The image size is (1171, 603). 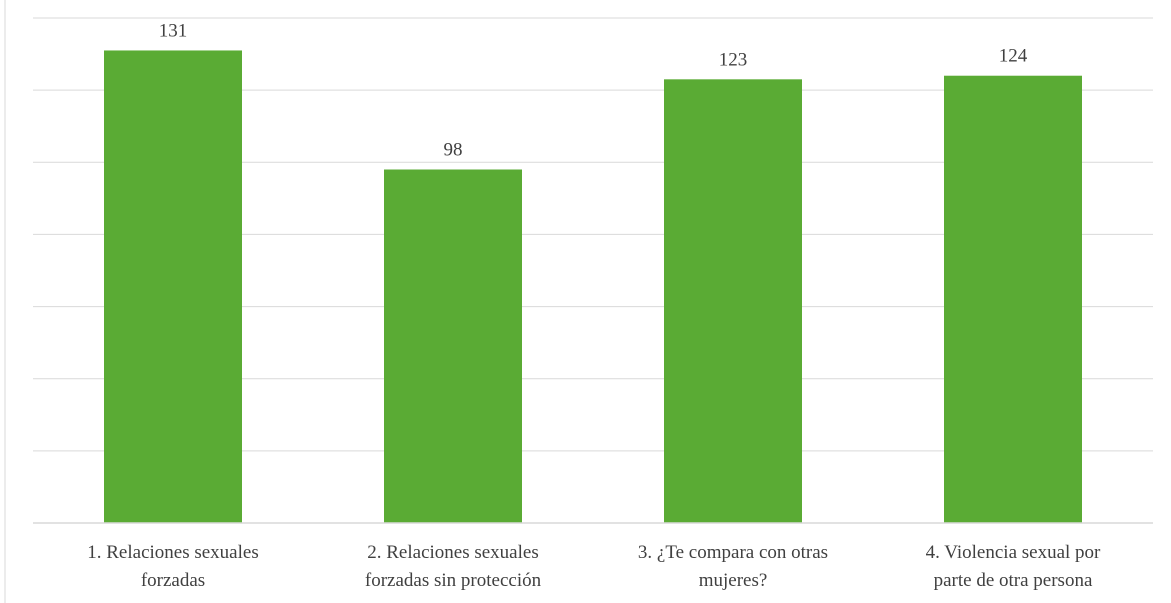 I want to click on data-label-3: 123, so click(x=733, y=59).